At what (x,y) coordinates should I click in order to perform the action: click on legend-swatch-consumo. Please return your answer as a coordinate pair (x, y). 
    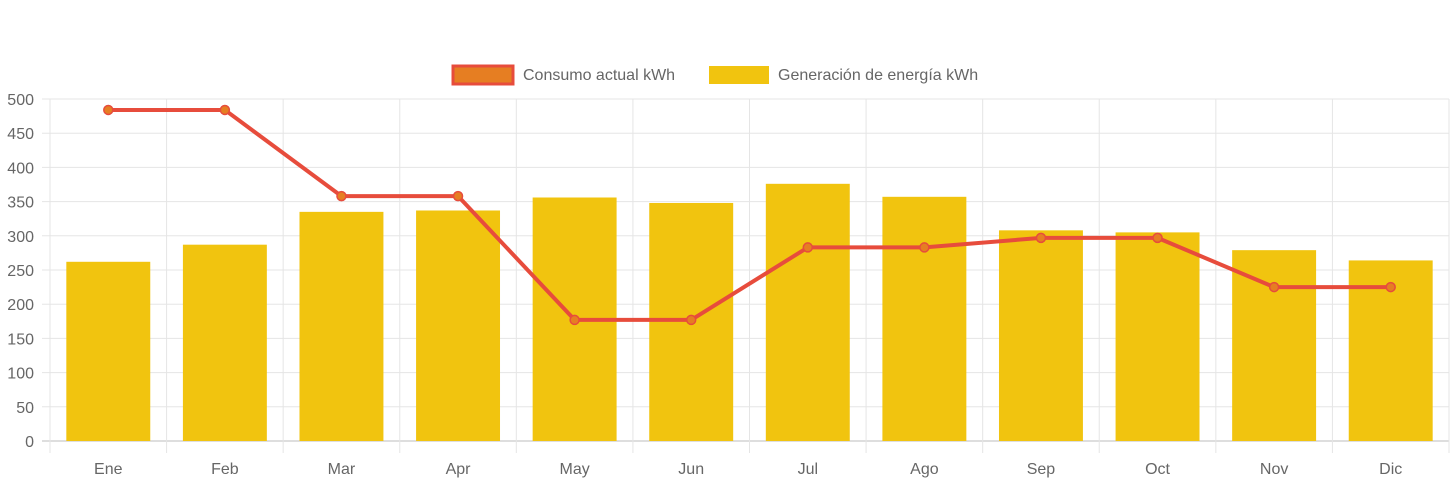
    Looking at the image, I should click on (483, 75).